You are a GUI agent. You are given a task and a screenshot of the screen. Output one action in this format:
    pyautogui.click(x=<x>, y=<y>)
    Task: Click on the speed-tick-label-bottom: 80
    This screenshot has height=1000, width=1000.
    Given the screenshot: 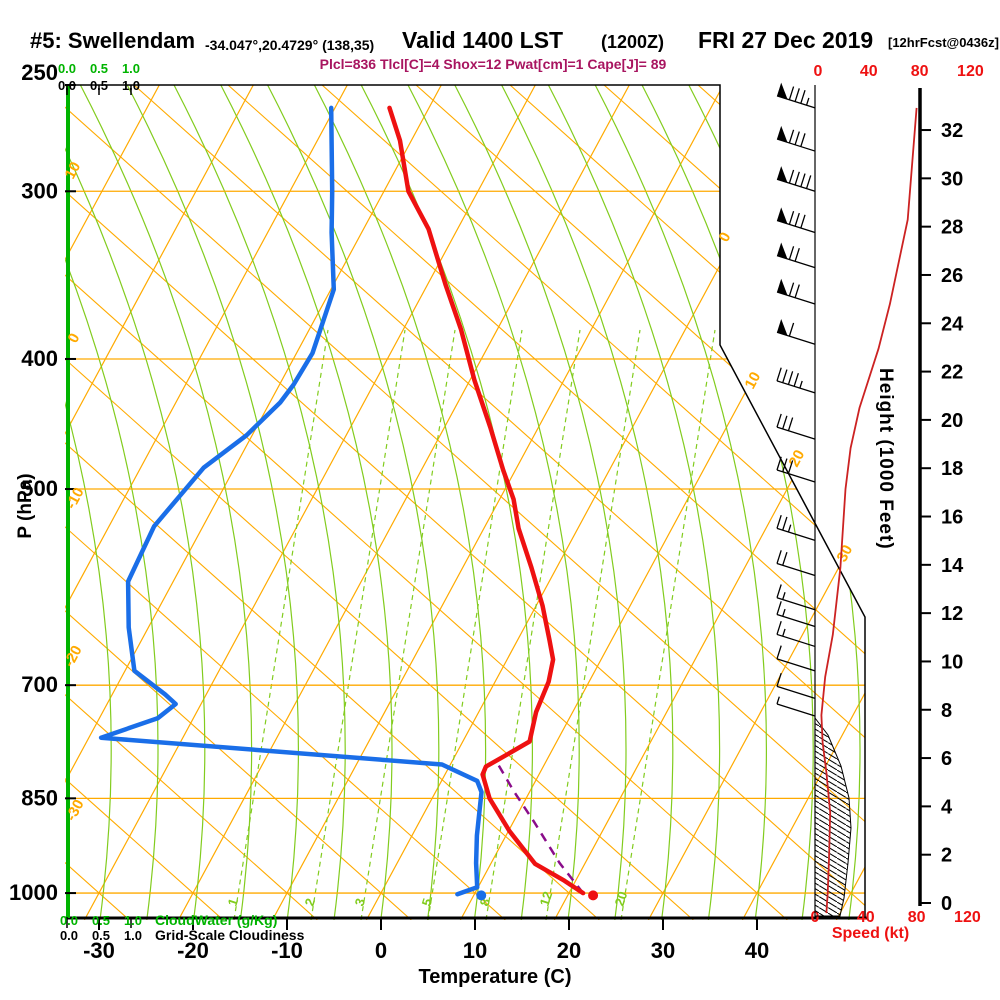 What is the action you would take?
    pyautogui.click(x=917, y=917)
    